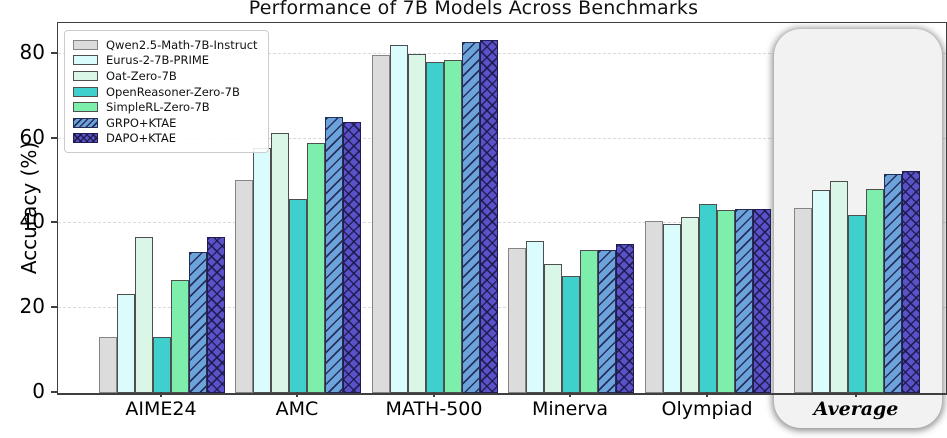  I want to click on bar-grpo-ktae-average, so click(893, 283).